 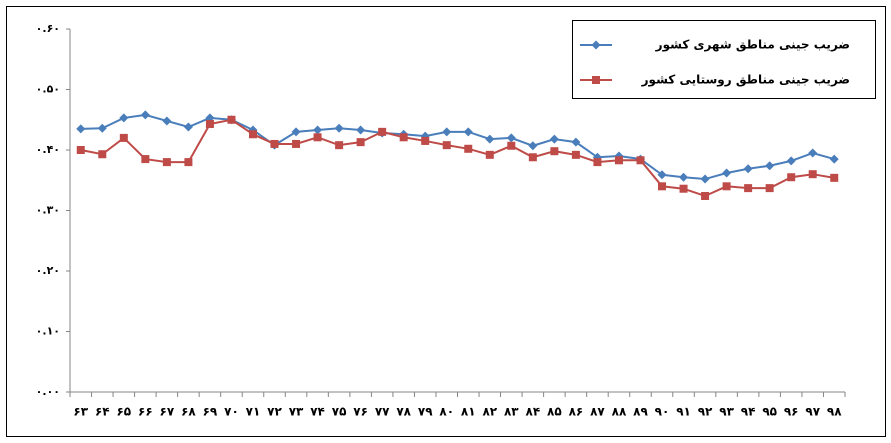 I want to click on legend-box, so click(x=724, y=59).